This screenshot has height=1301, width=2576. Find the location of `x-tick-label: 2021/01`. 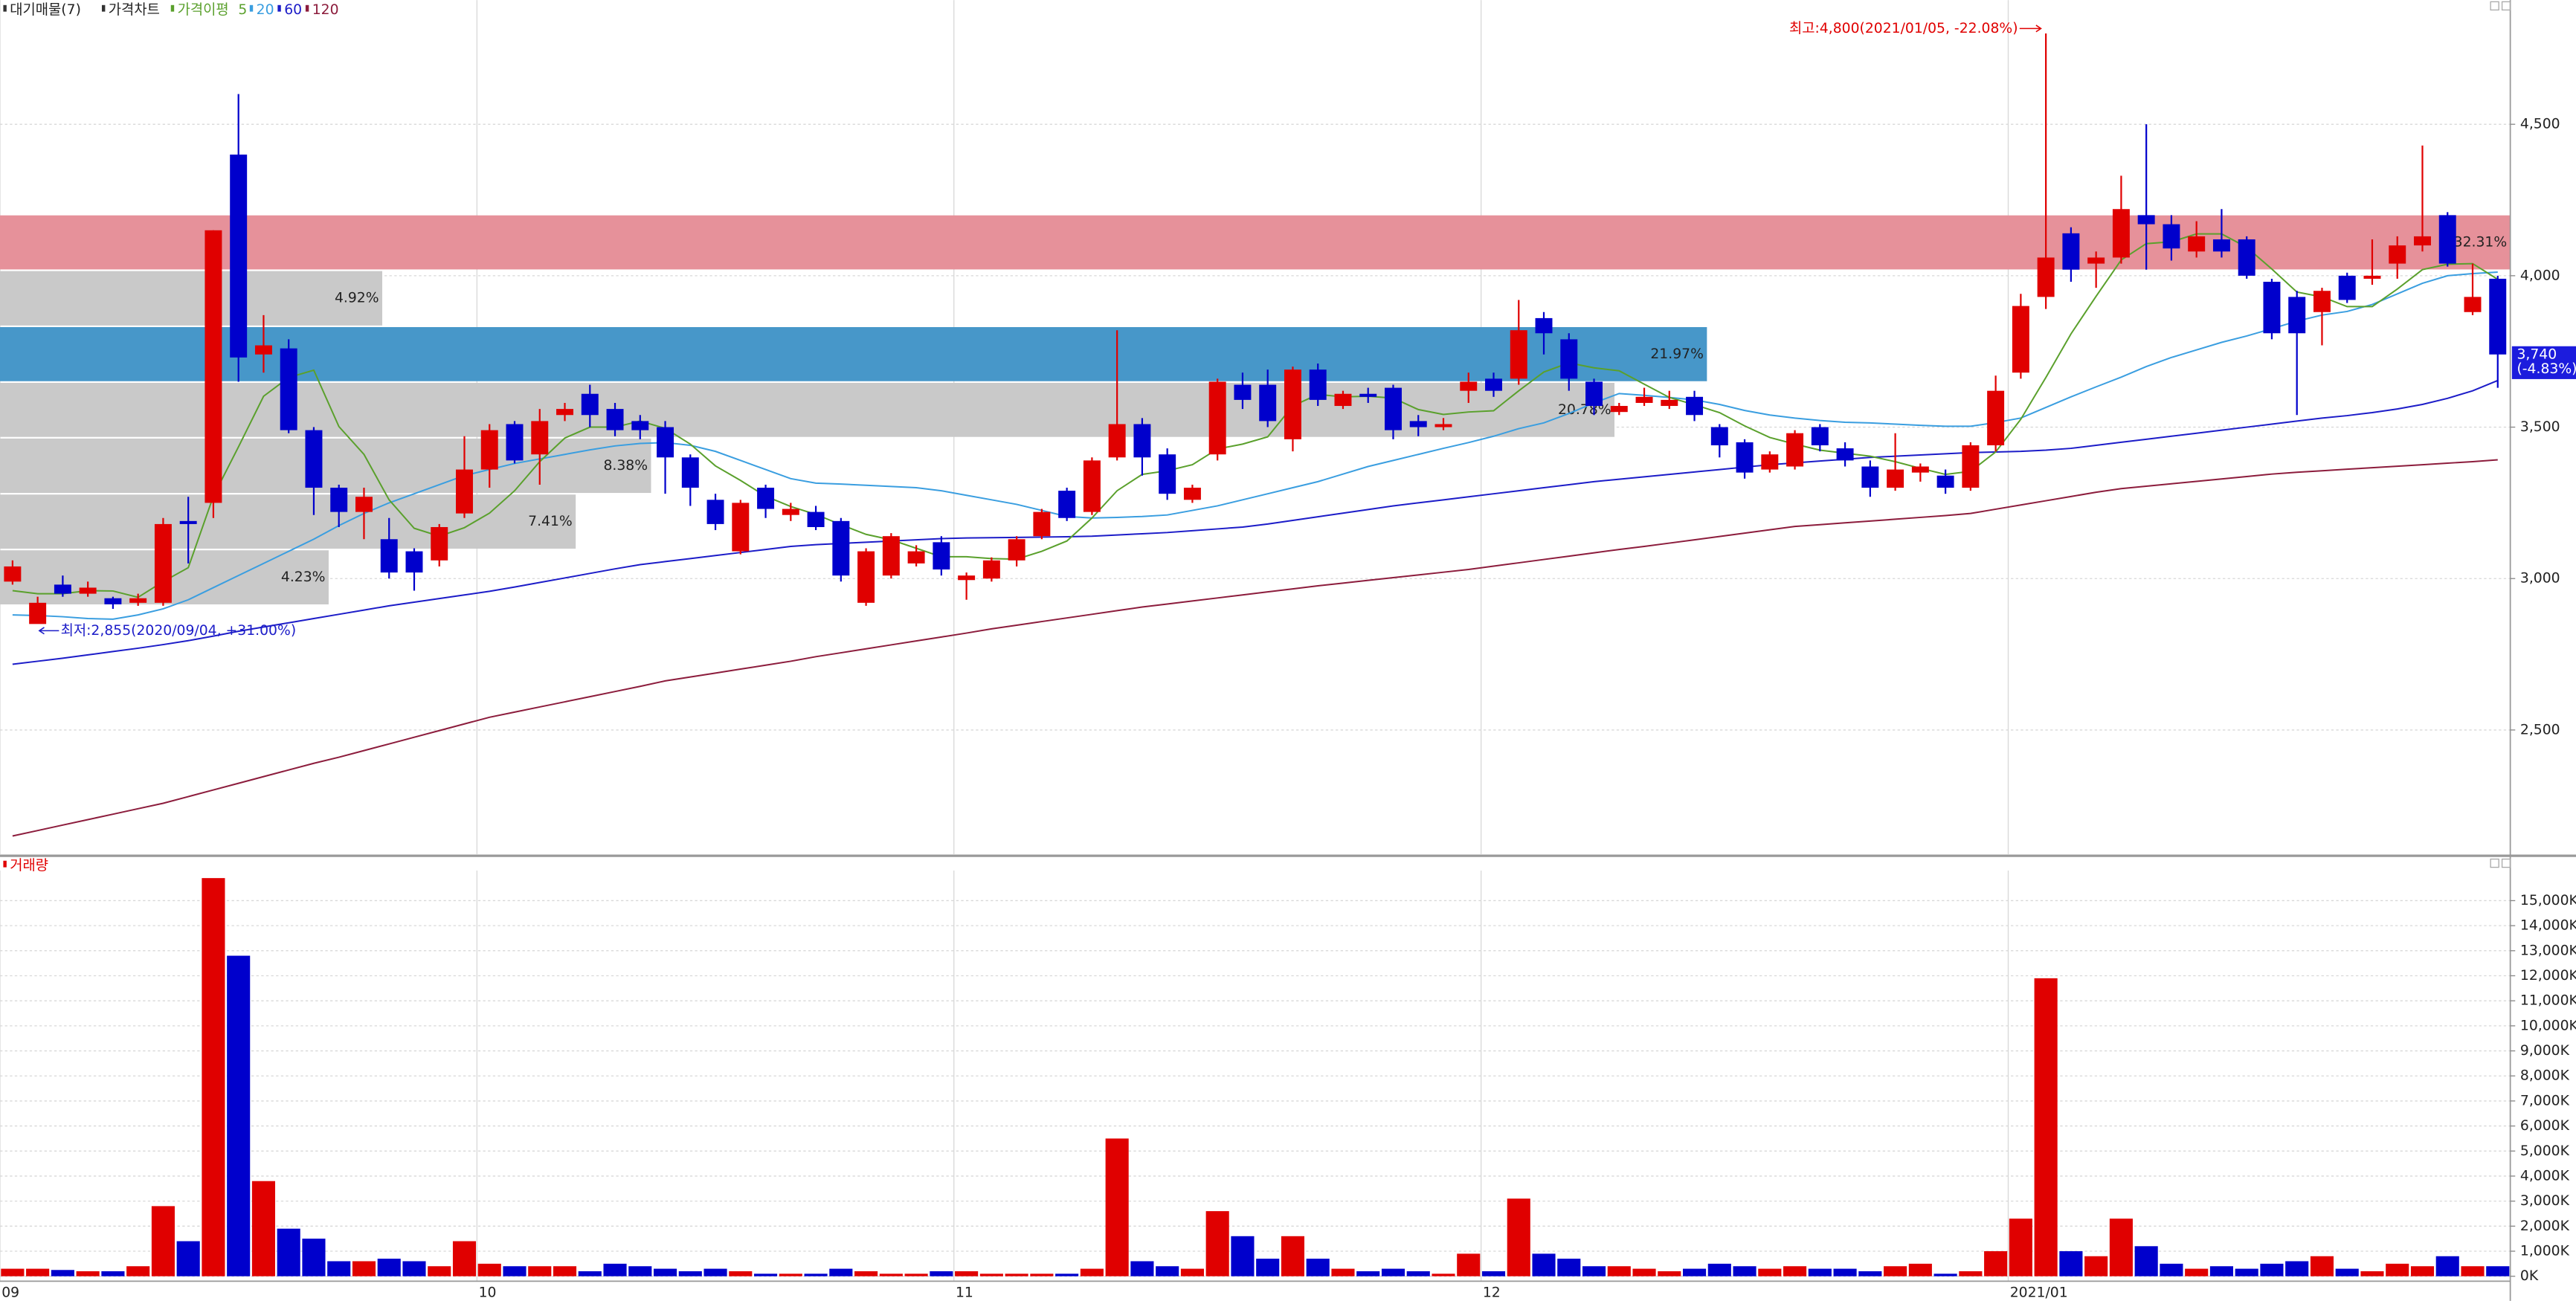

x-tick-label: 2021/01 is located at coordinates (2039, 1292).